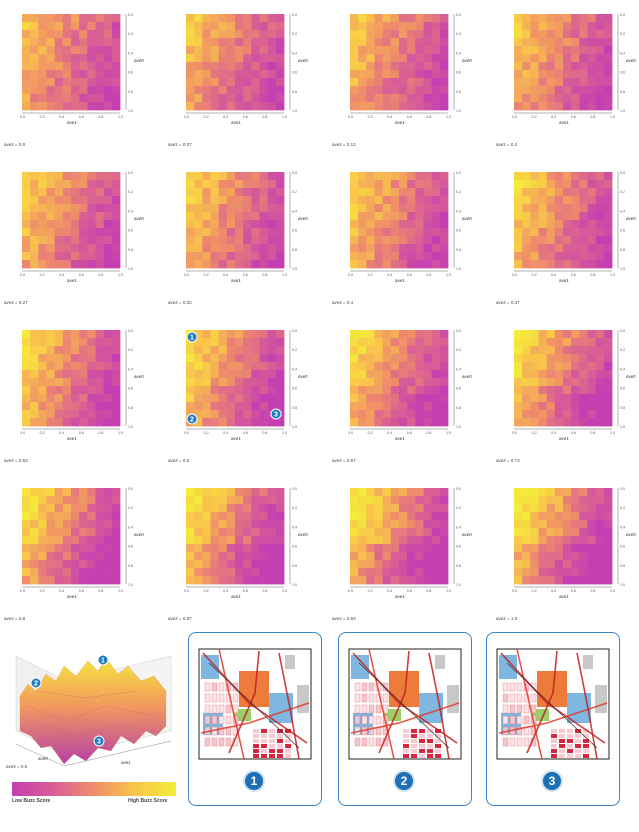 The height and width of the screenshot is (832, 639). What do you see at coordinates (534, 275) in the screenshot?
I see `x-tick-label: 0.2` at bounding box center [534, 275].